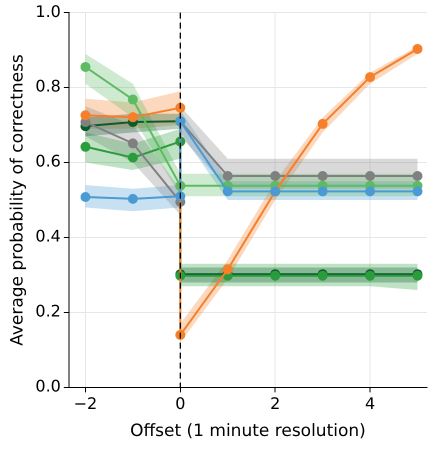 This screenshot has width=433, height=450. What do you see at coordinates (18, 200) in the screenshot?
I see `y-axis-title: Average probability of correctness` at bounding box center [18, 200].